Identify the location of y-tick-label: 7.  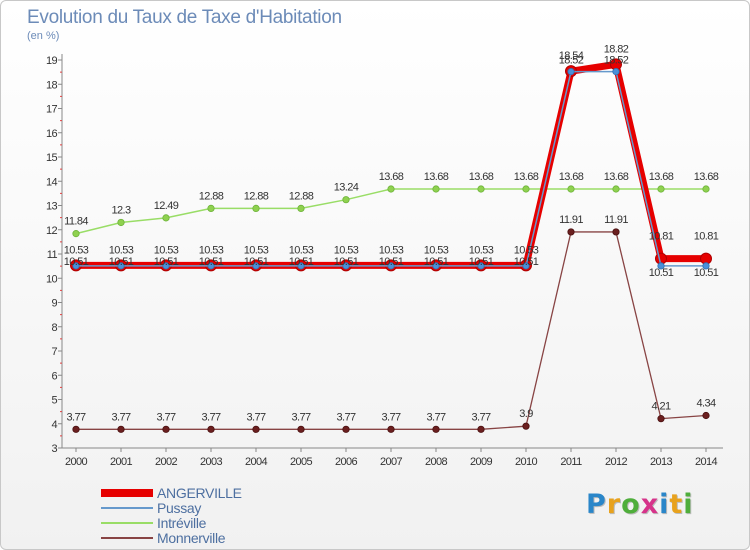
(54, 352).